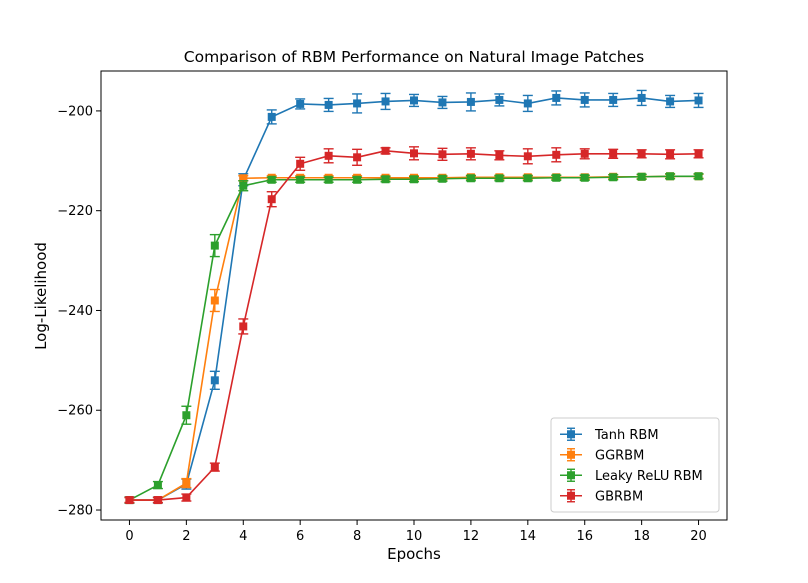 The width and height of the screenshot is (808, 583). I want to click on x-tick-label: 20, so click(698, 536).